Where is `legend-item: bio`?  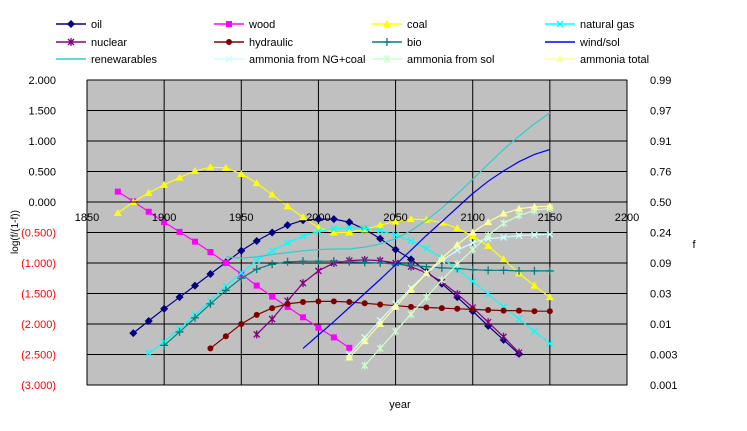
legend-item: bio is located at coordinates (397, 43).